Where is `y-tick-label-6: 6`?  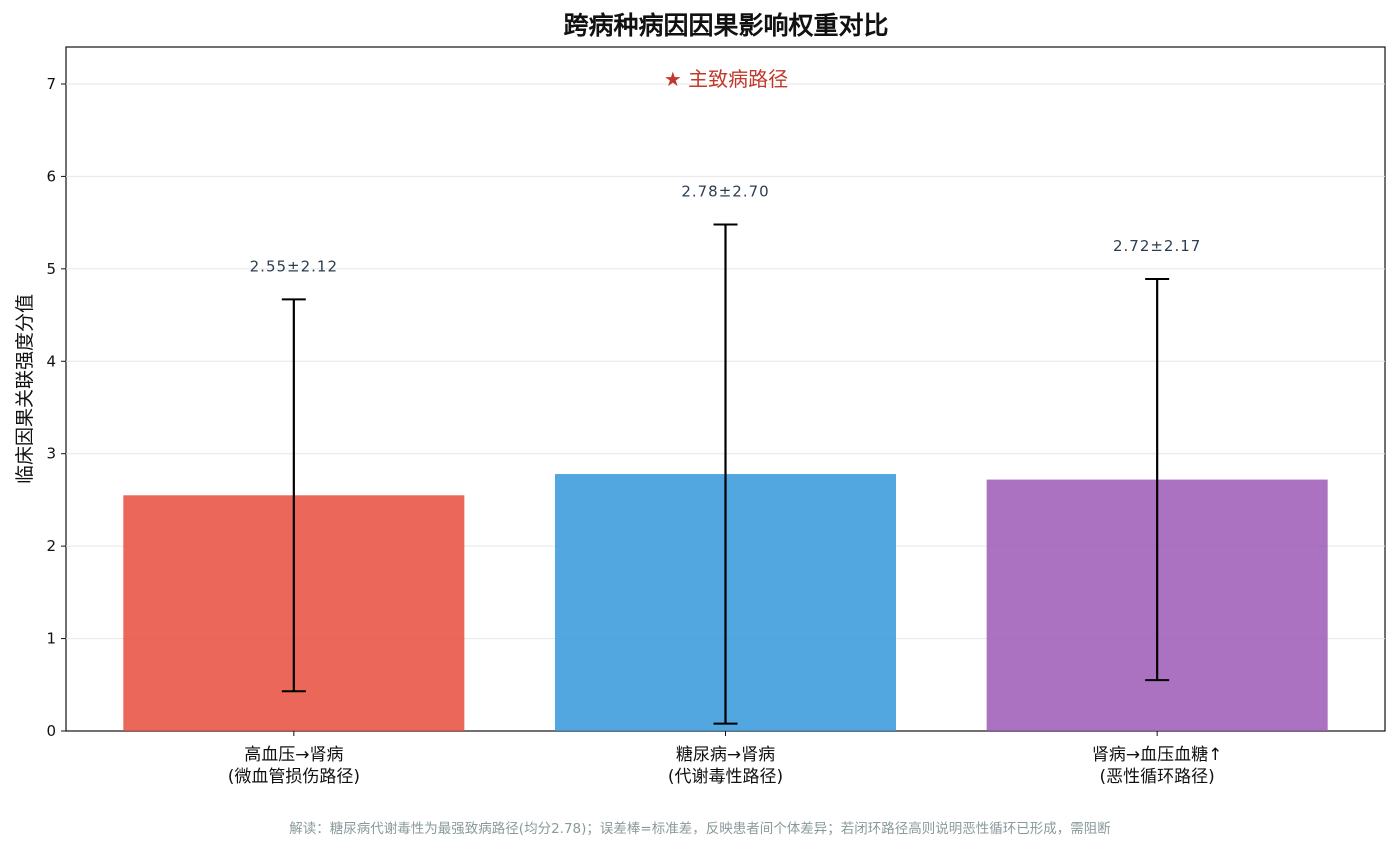
y-tick-label-6: 6 is located at coordinates (51, 176).